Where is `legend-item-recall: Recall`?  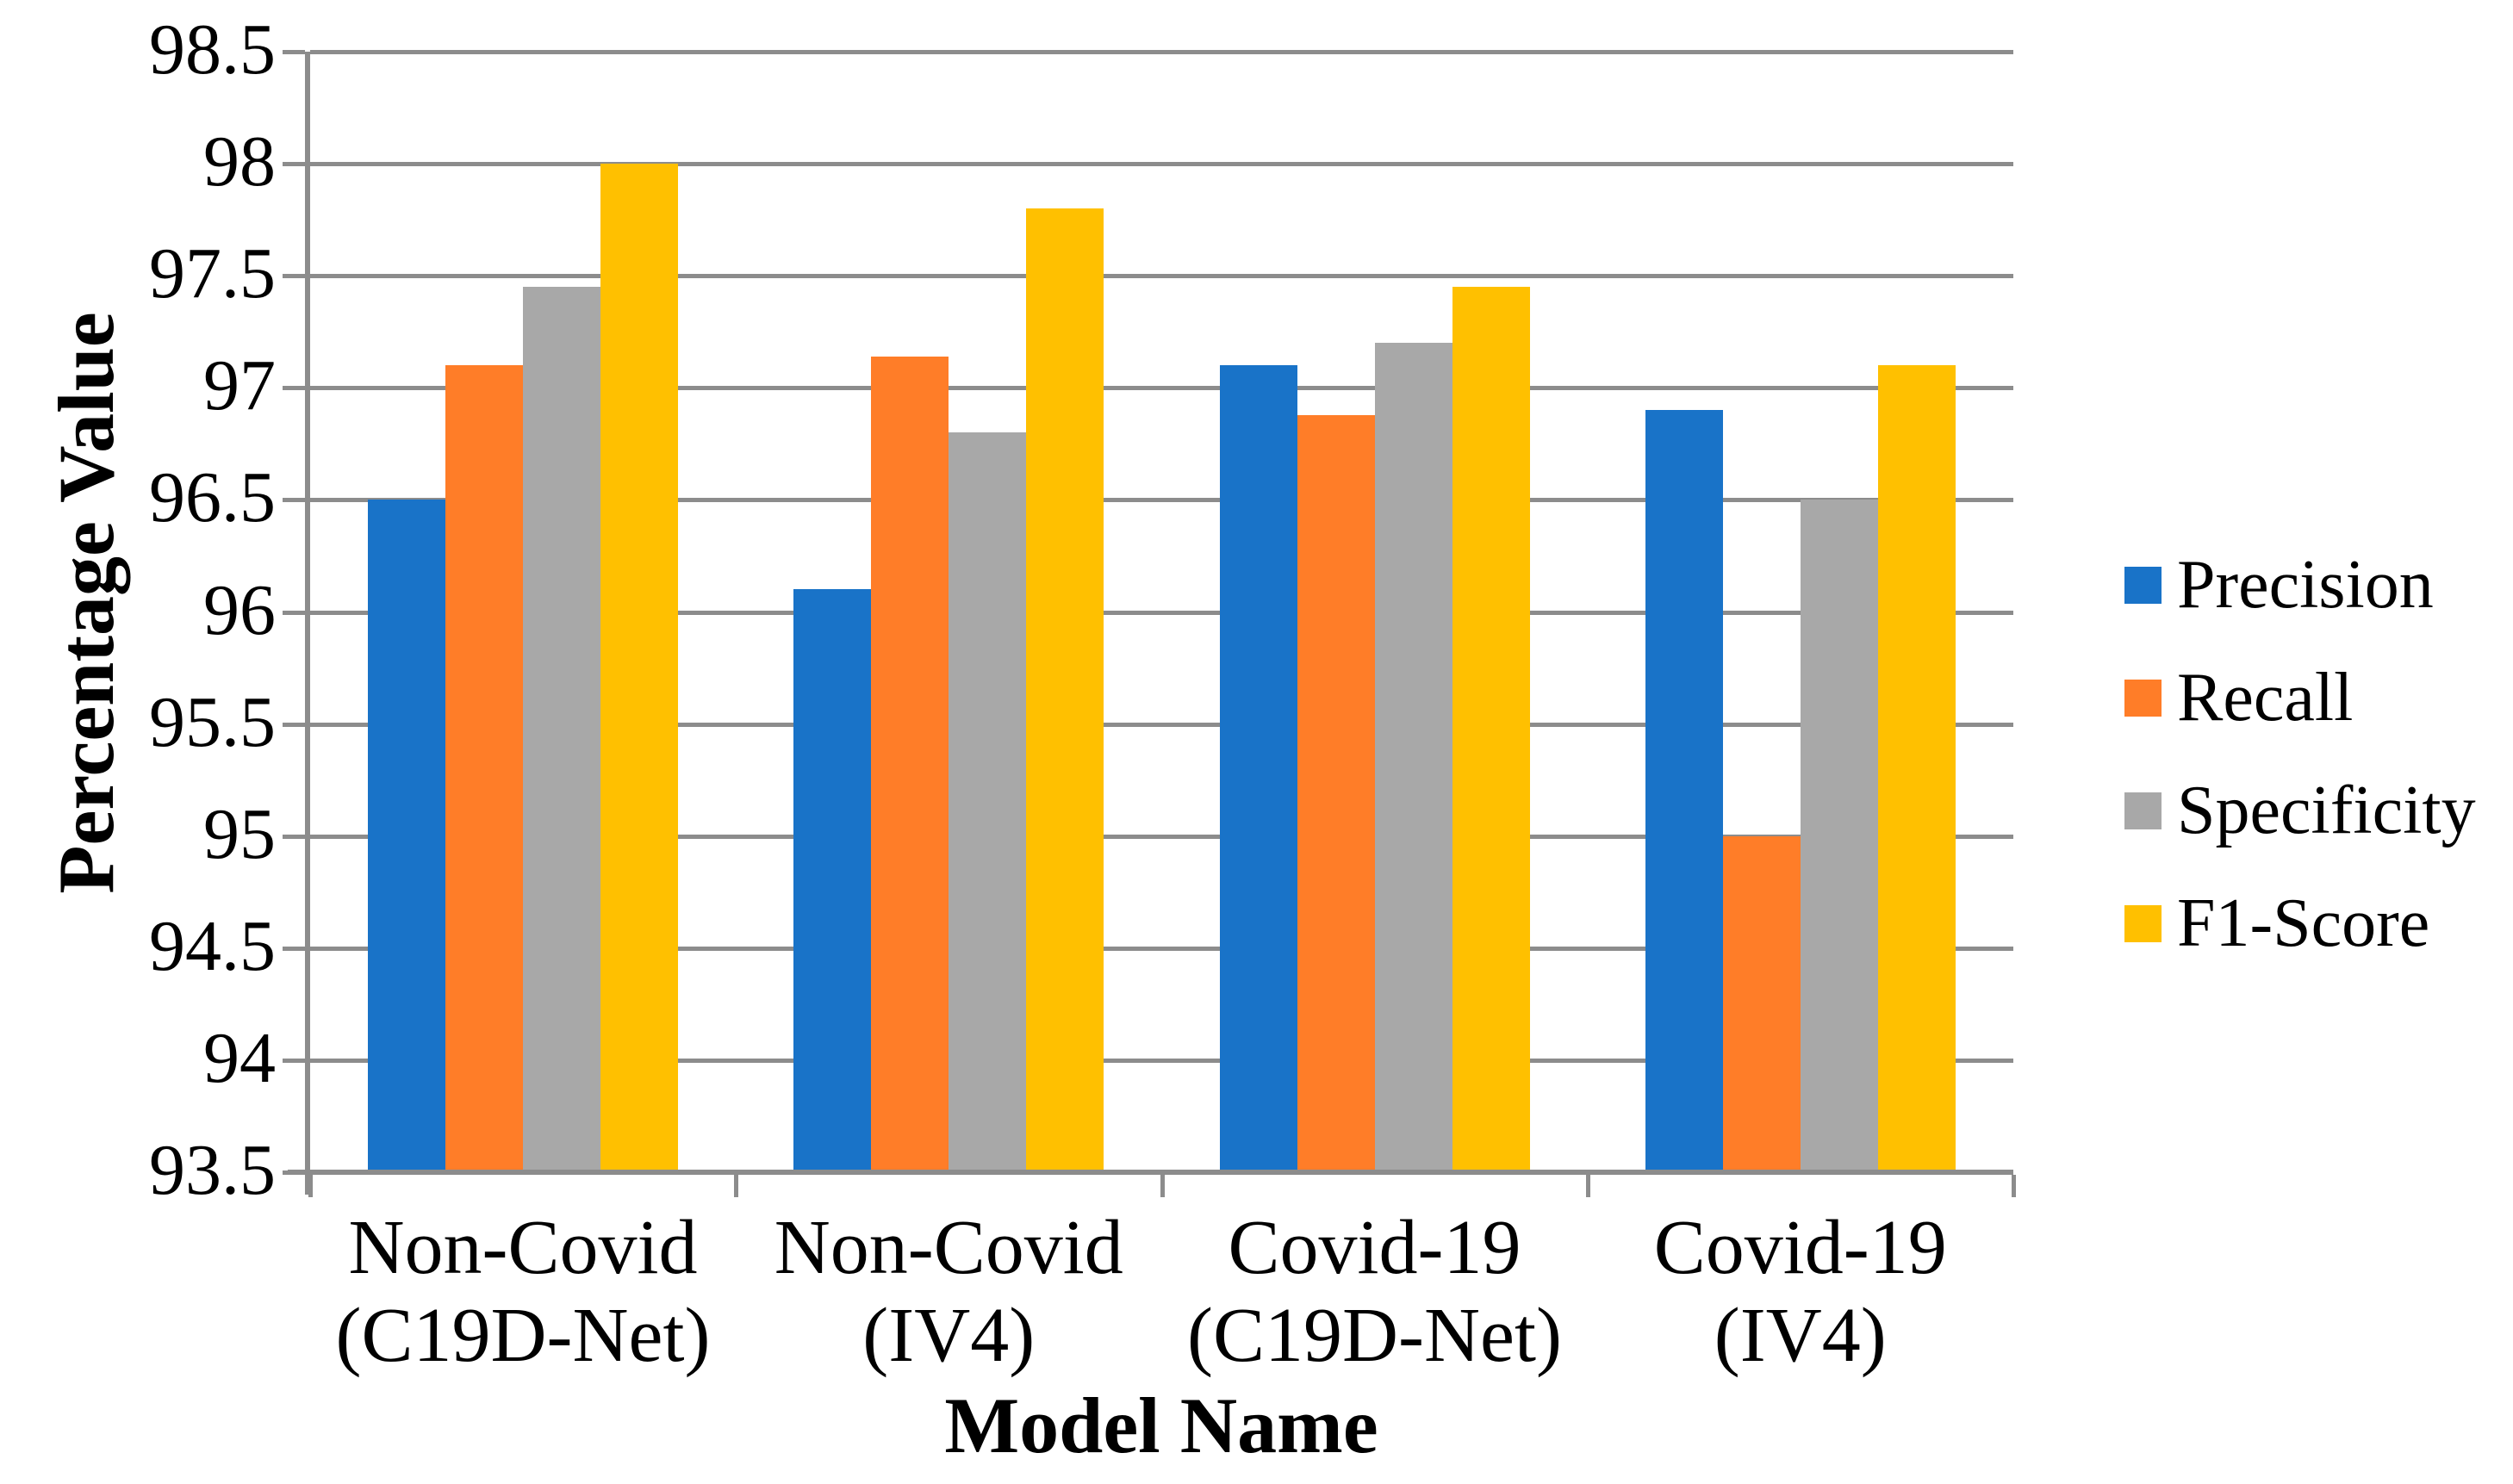 legend-item-recall: Recall is located at coordinates (2238, 697).